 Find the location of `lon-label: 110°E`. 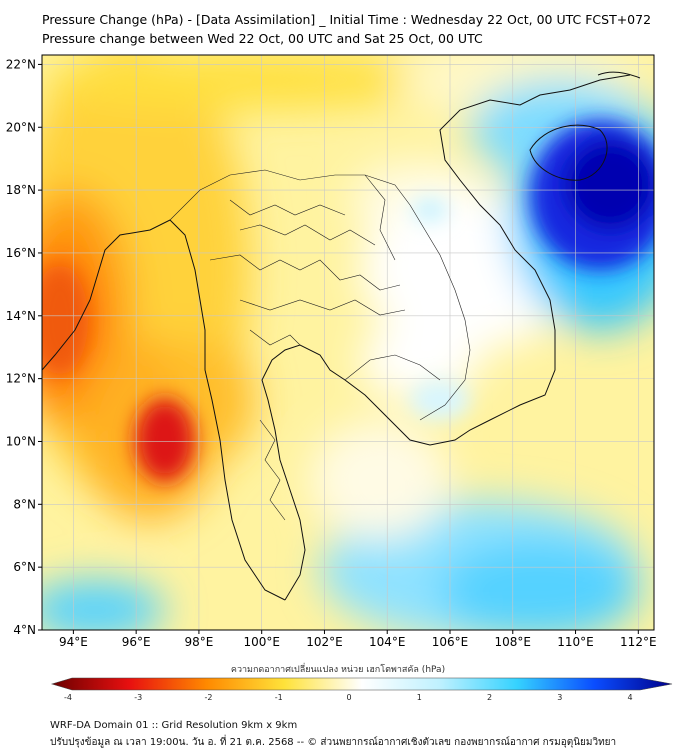

lon-label: 110°E is located at coordinates (575, 642).